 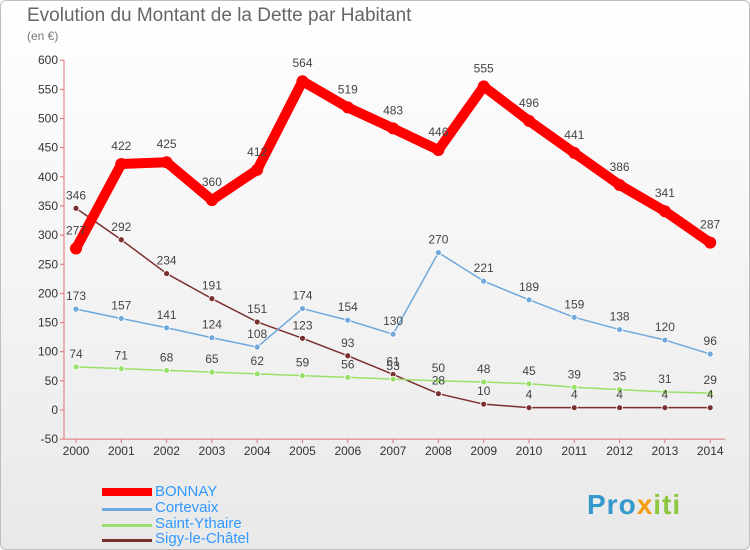 What do you see at coordinates (187, 507) in the screenshot?
I see `legend-label: Cortevaix` at bounding box center [187, 507].